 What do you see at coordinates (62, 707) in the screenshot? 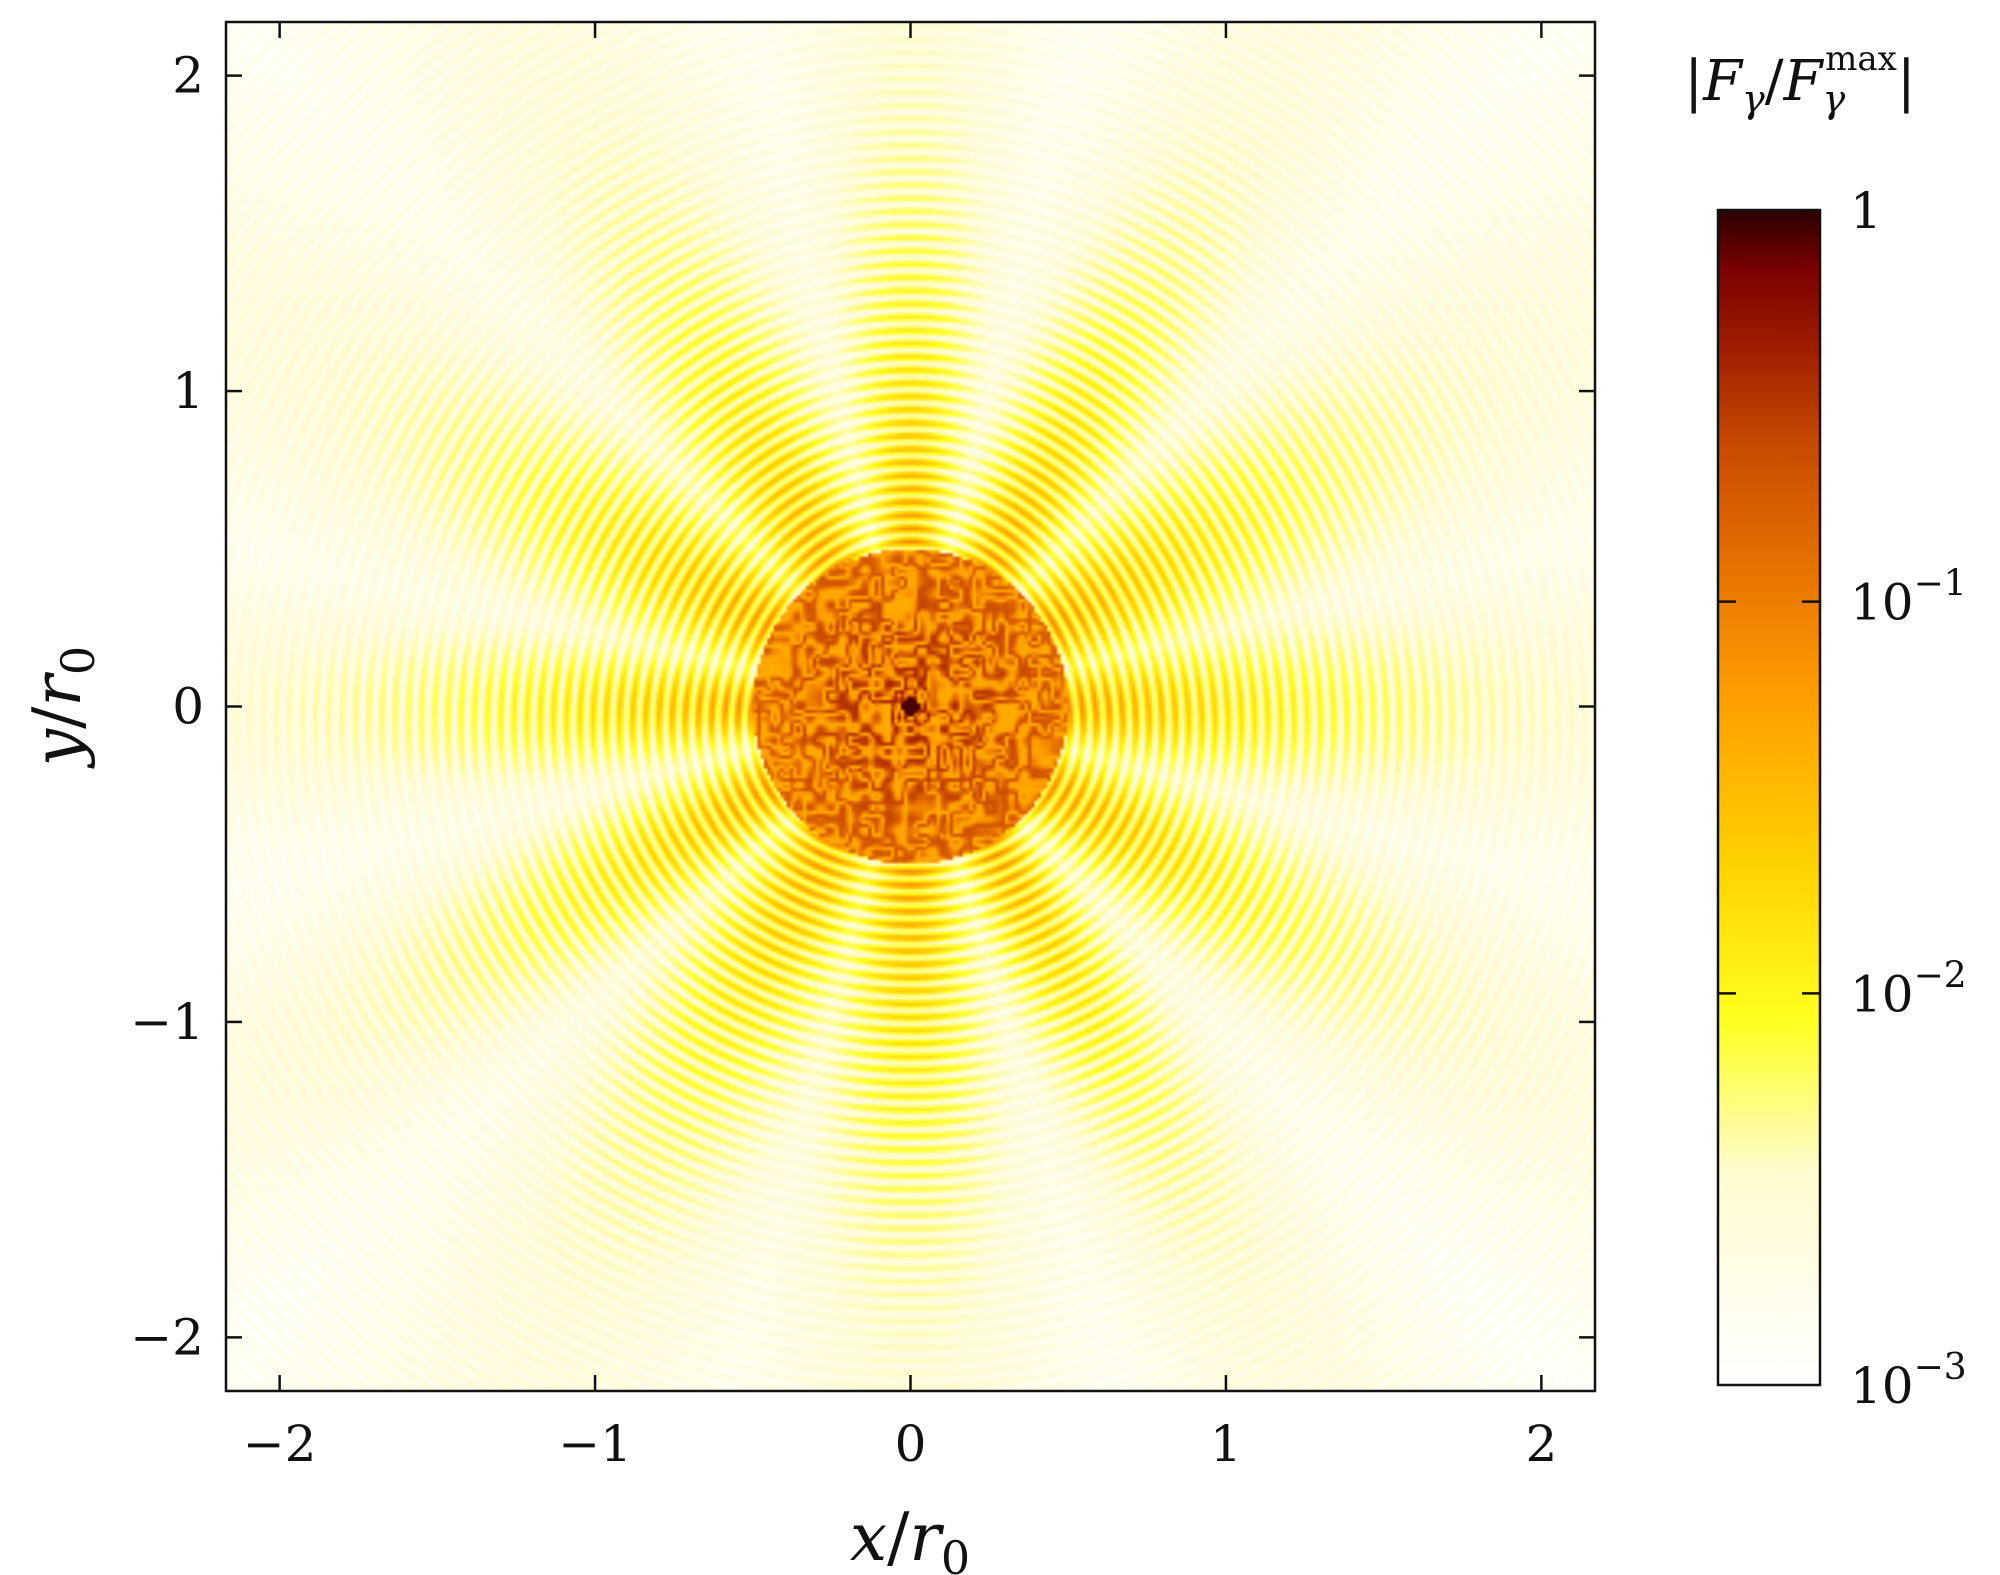
I see `y-axis-label: y/r0` at bounding box center [62, 707].